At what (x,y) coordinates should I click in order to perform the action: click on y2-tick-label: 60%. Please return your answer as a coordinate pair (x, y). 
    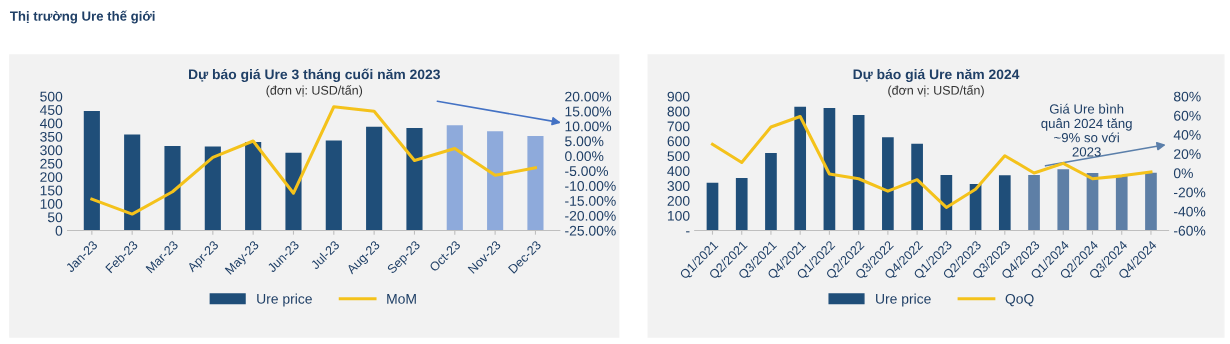
    Looking at the image, I should click on (1187, 115).